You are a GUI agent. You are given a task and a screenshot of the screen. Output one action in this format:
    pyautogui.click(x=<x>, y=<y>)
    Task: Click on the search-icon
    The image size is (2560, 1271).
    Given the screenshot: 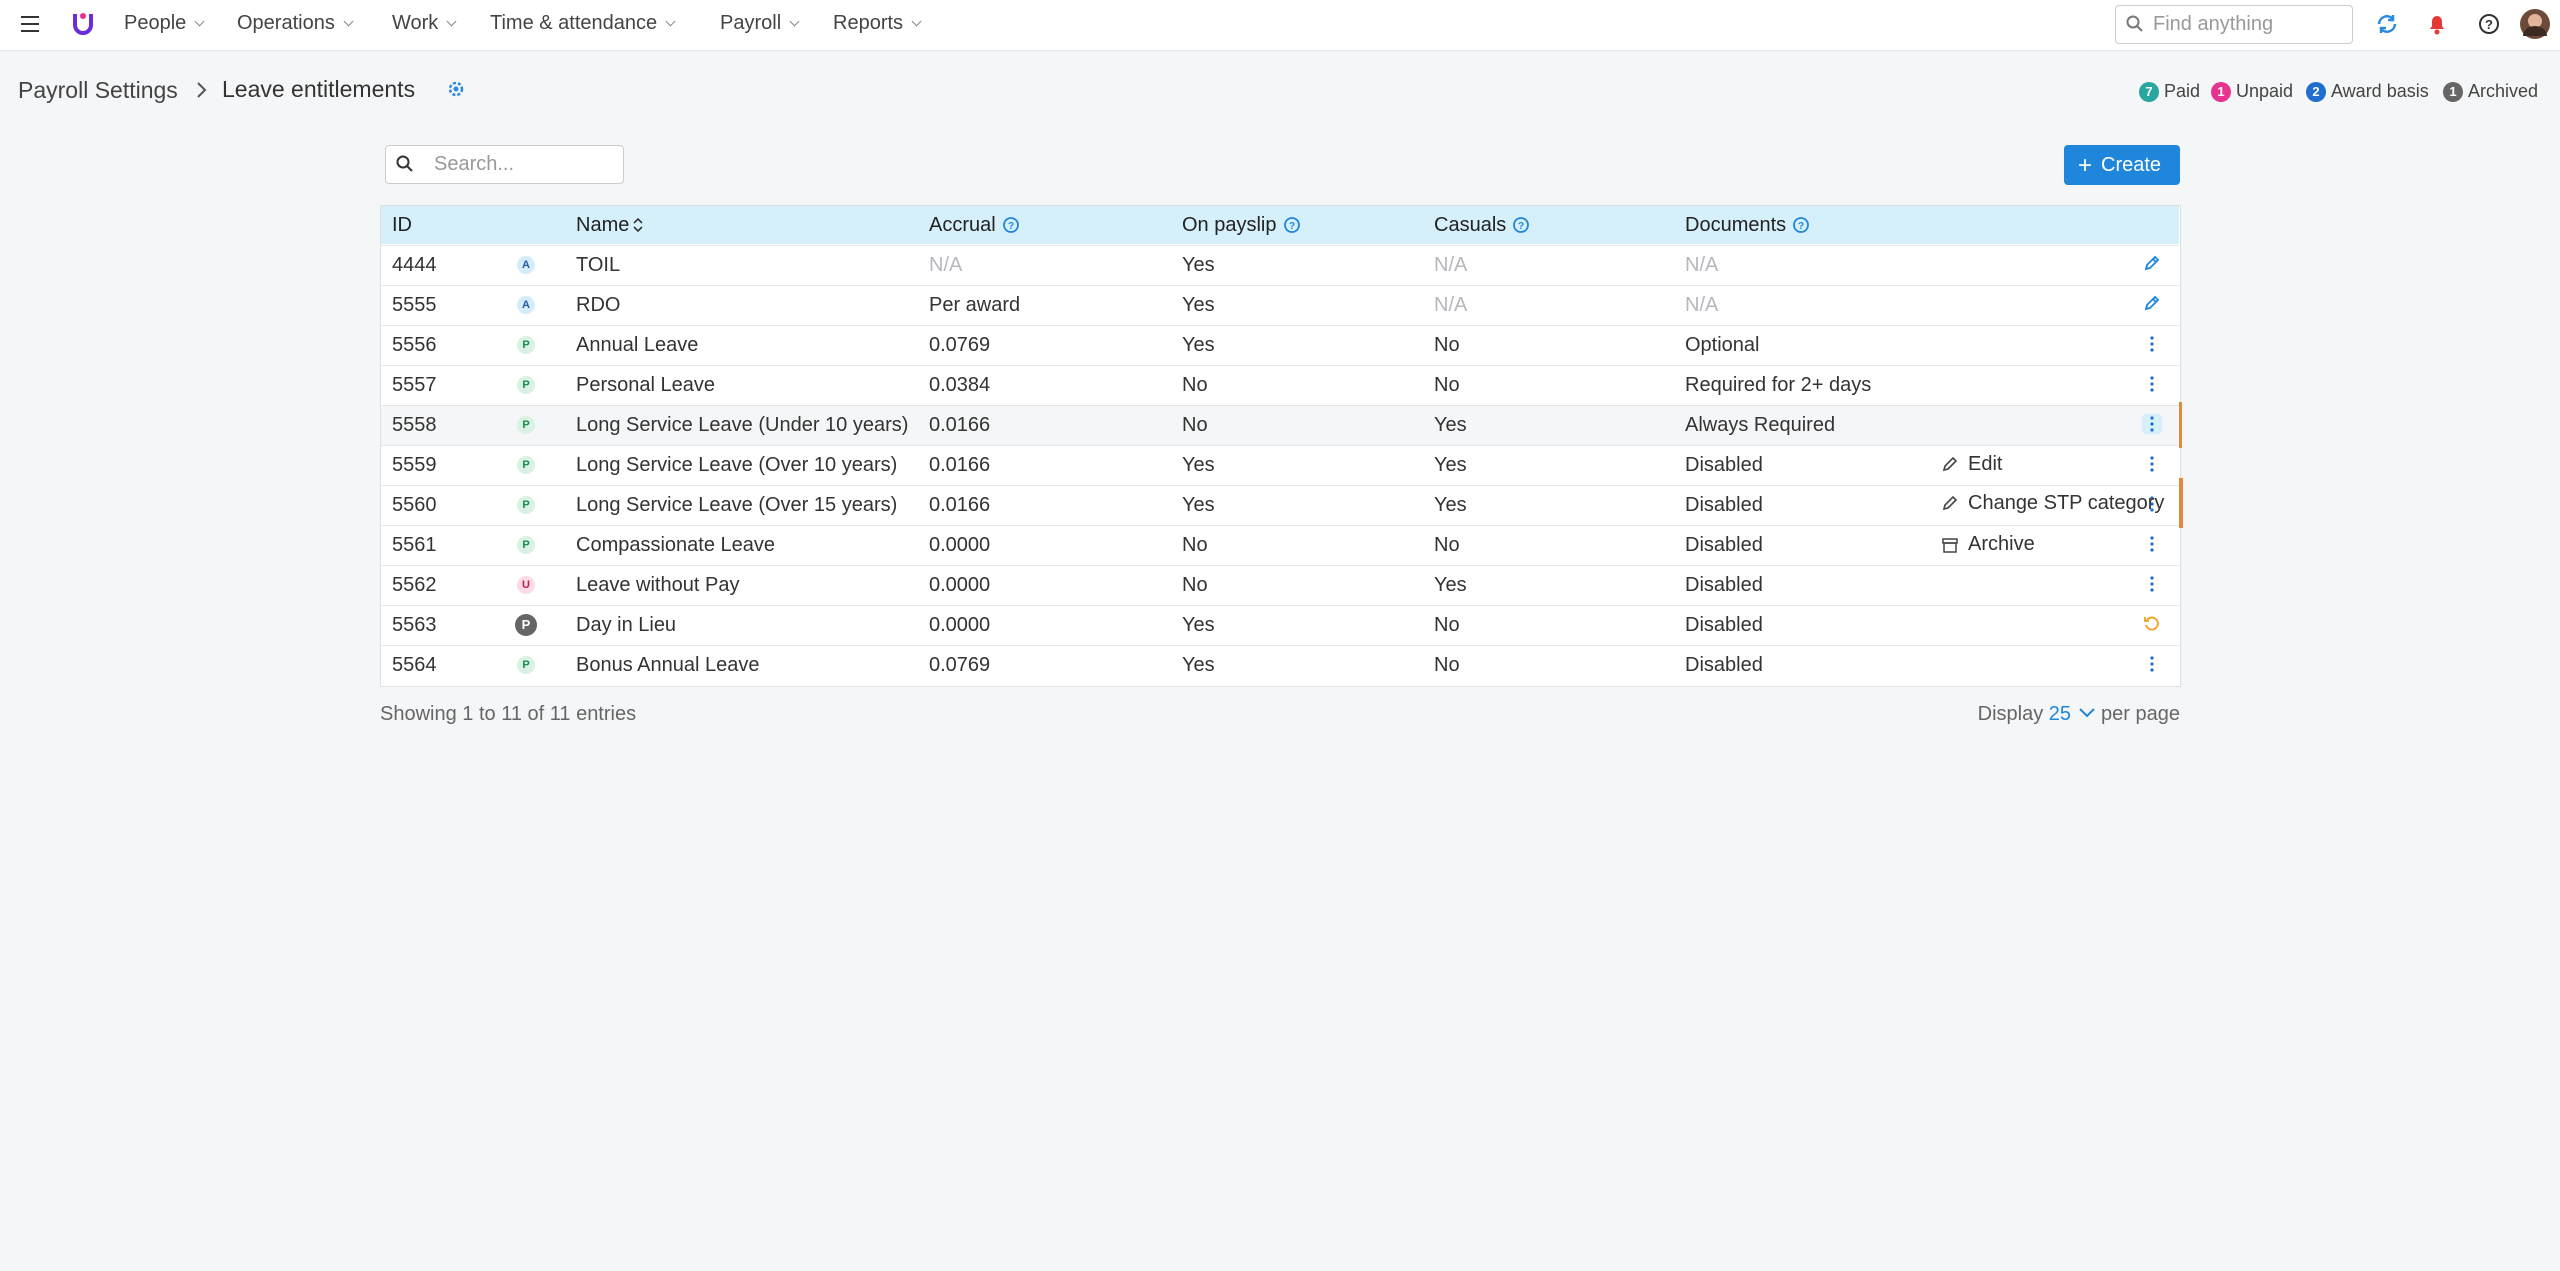 What is the action you would take?
    pyautogui.click(x=2134, y=23)
    